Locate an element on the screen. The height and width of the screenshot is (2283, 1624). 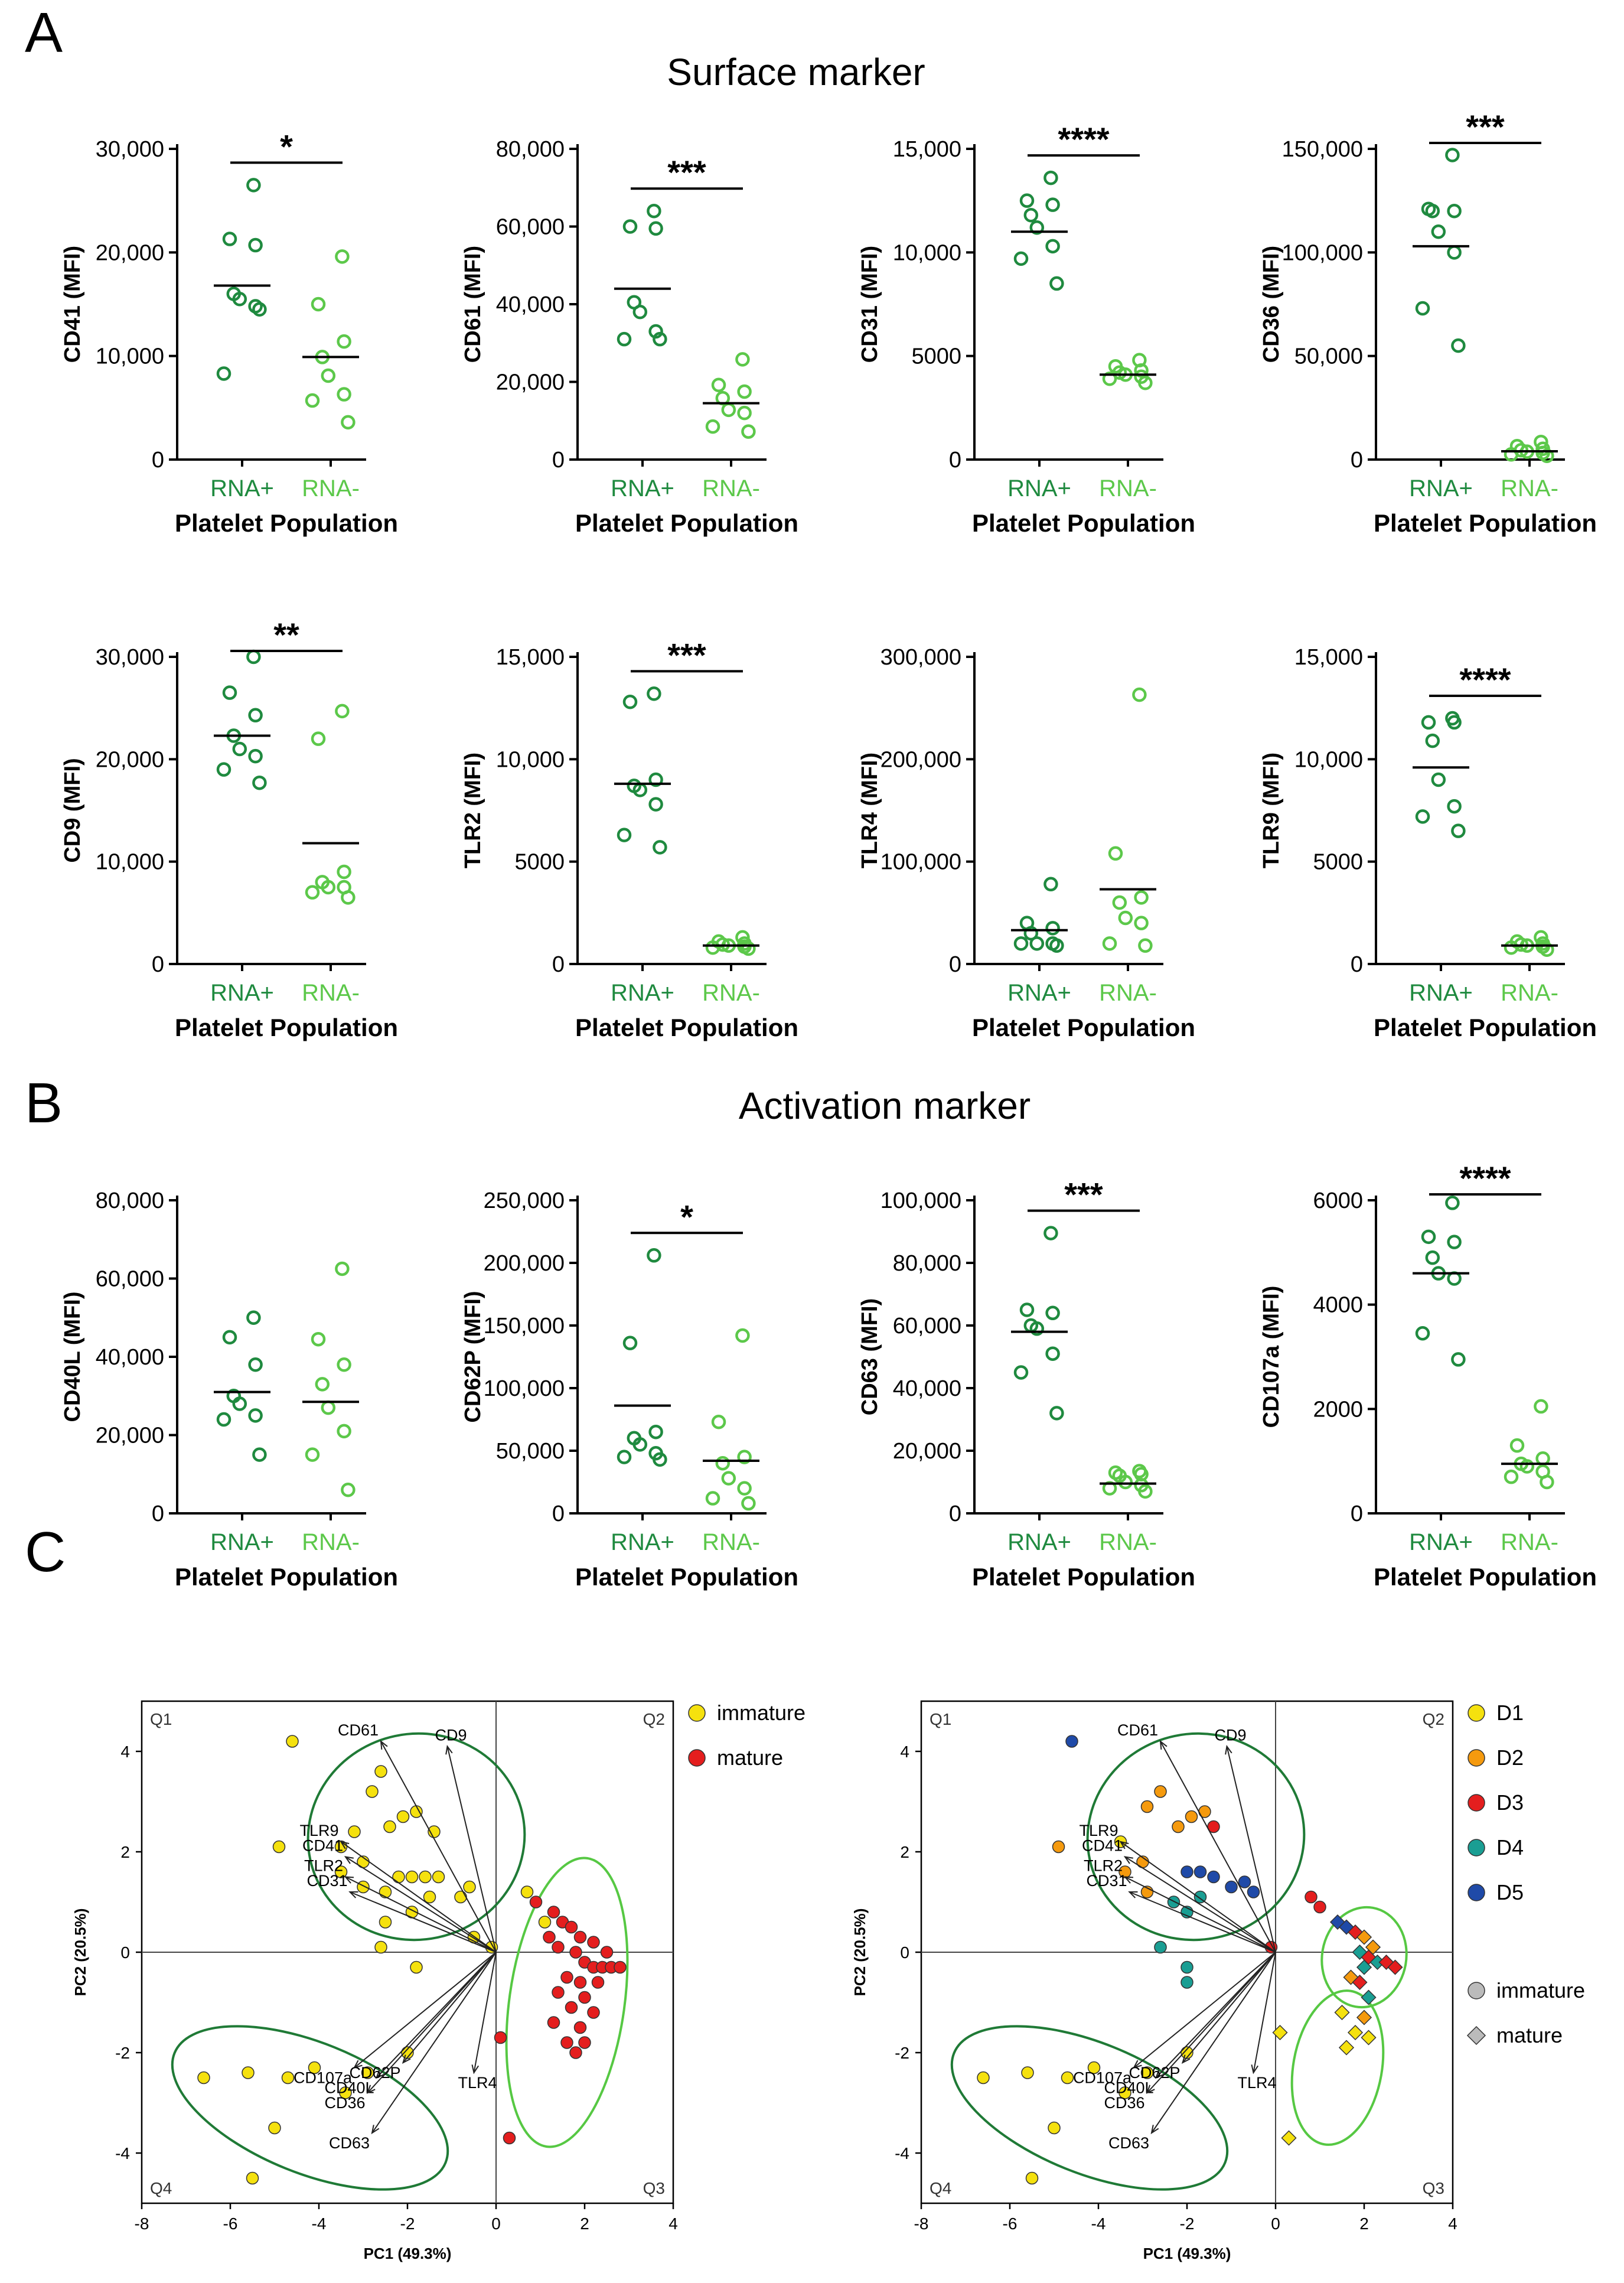
y-tick-label: 80,000 is located at coordinates (130, 1200).